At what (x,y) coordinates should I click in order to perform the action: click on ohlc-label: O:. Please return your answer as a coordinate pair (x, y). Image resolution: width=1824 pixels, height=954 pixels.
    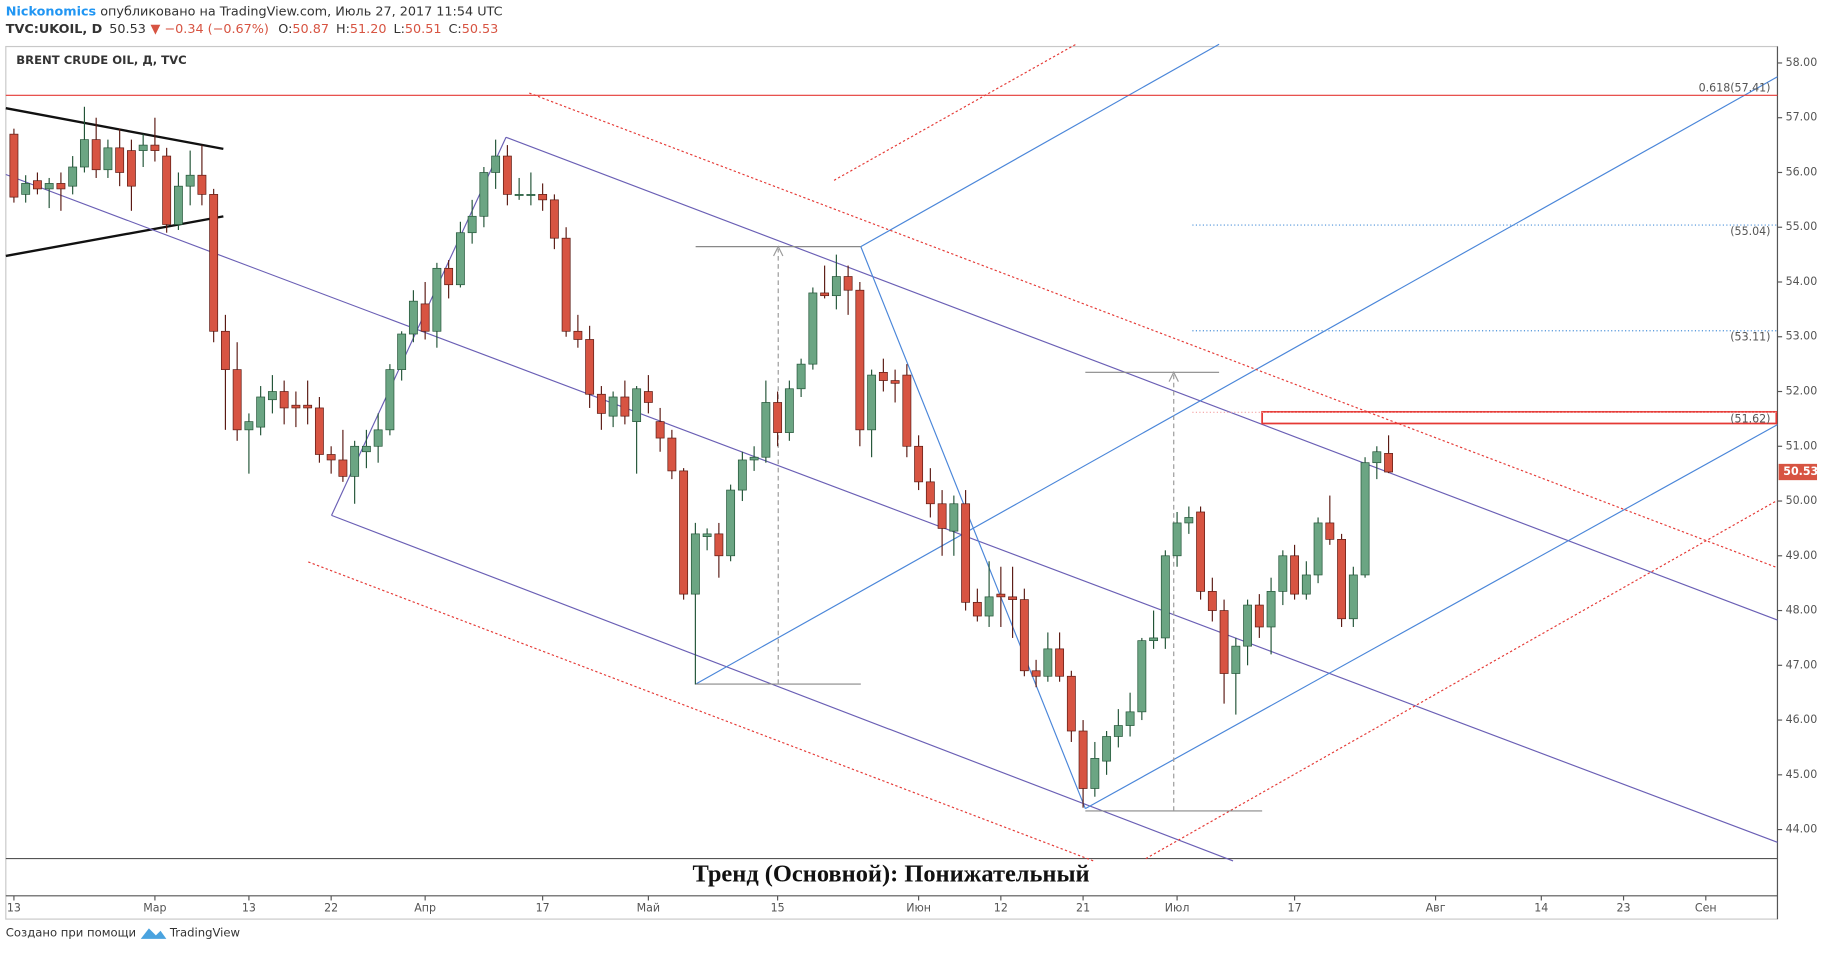
    Looking at the image, I should click on (285, 29).